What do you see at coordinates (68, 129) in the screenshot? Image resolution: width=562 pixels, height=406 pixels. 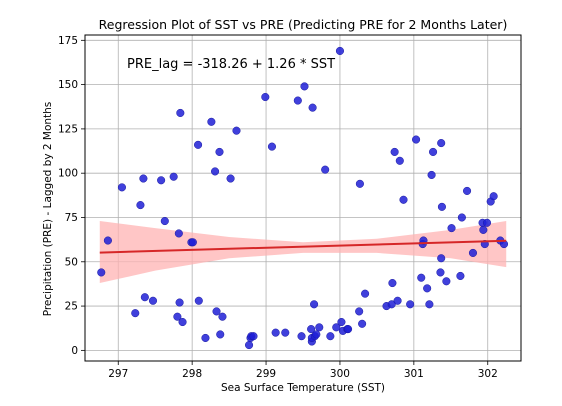 I see `y-tick-label: 125` at bounding box center [68, 129].